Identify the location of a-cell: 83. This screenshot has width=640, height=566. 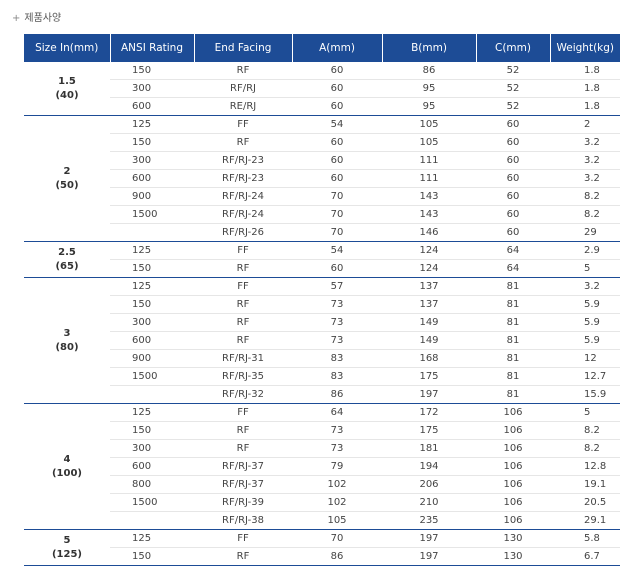
(337, 358).